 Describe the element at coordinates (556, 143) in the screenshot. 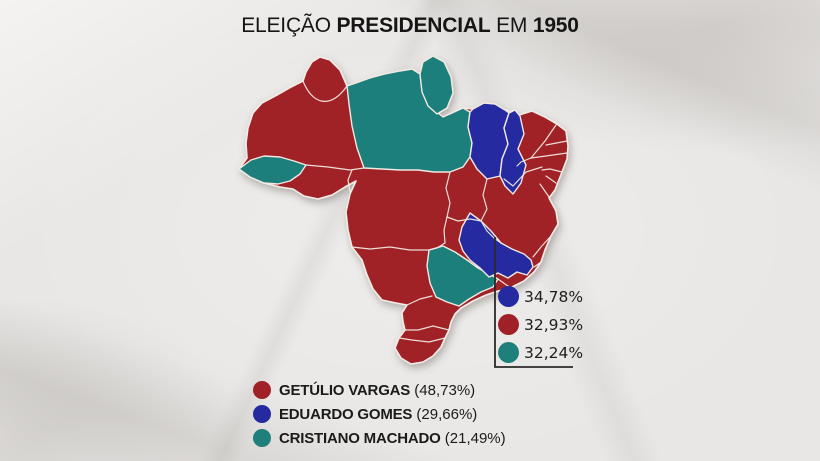

I see `border-rn-paraiba` at that location.